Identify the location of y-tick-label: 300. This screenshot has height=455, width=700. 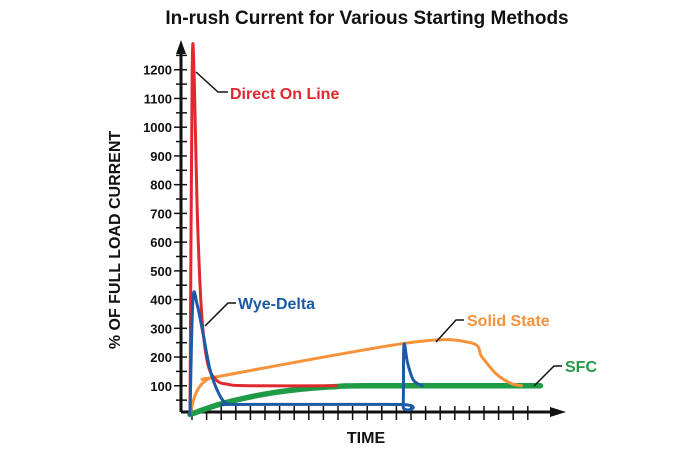
(161, 328).